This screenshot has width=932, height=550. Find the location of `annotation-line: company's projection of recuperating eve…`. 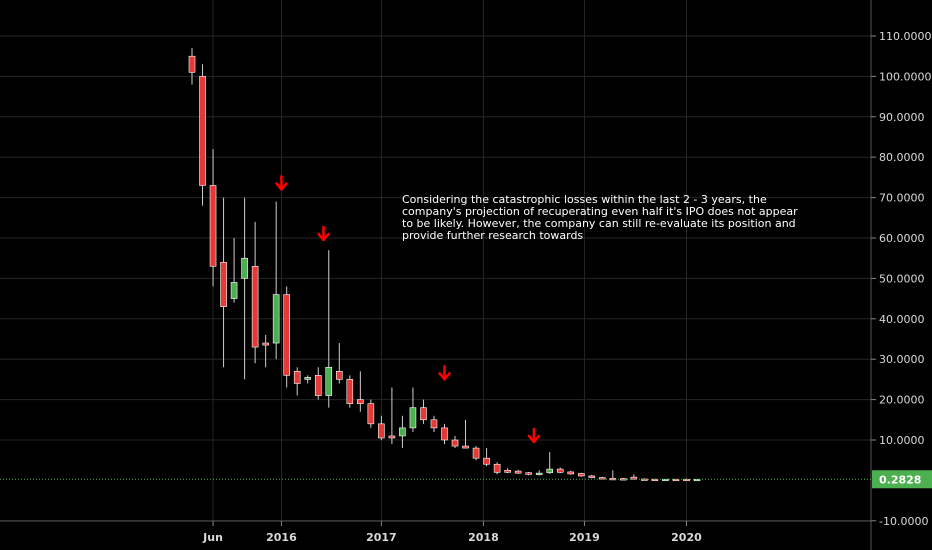

annotation-line: company's projection of recuperating eve… is located at coordinates (600, 211).